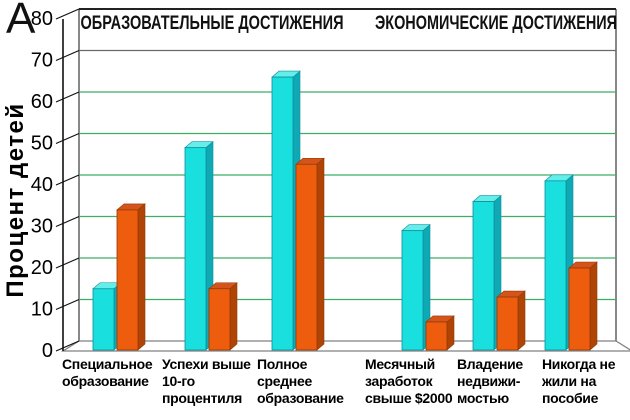 This screenshot has width=630, height=420. I want to click on y-axis: 0 10 20 30 40 50 60 70 80, so click(55, 185).